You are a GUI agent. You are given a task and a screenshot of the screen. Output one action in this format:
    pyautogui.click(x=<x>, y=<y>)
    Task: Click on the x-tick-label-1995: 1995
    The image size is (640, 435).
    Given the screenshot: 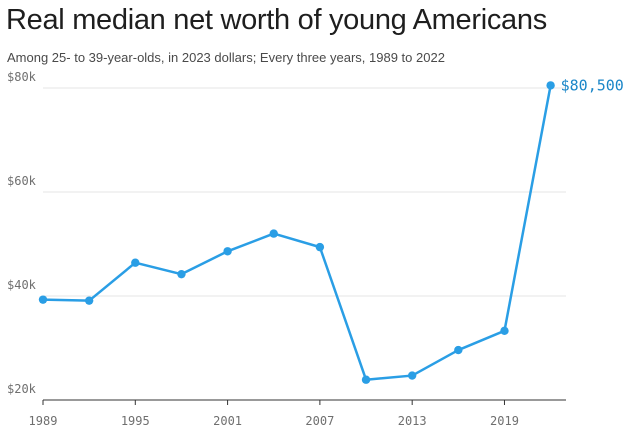 What is the action you would take?
    pyautogui.click(x=135, y=421)
    